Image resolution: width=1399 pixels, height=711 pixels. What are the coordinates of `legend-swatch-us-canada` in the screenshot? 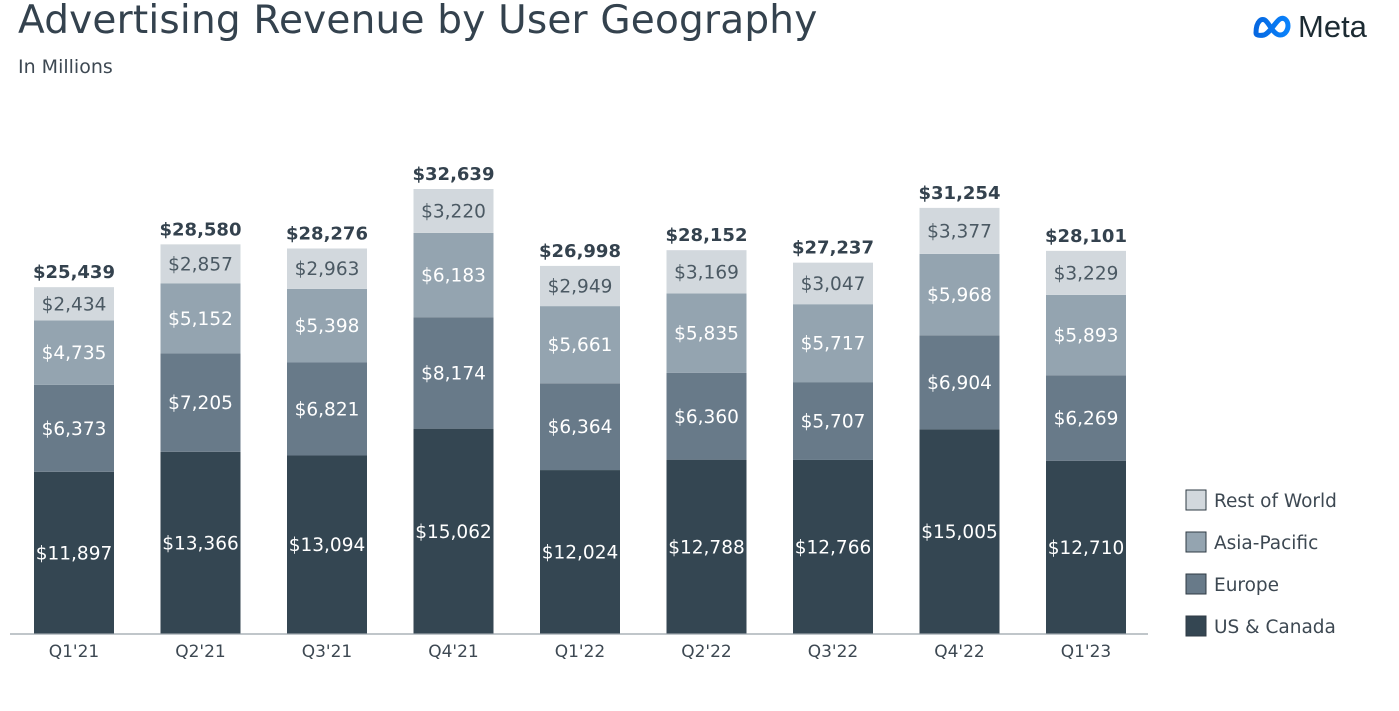 It's located at (1196, 626).